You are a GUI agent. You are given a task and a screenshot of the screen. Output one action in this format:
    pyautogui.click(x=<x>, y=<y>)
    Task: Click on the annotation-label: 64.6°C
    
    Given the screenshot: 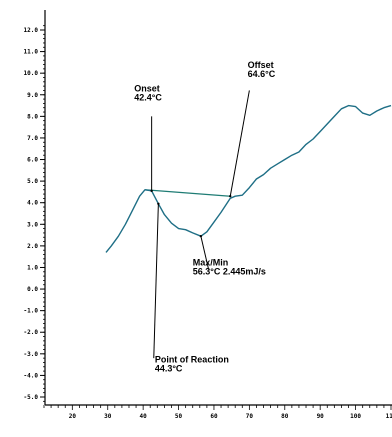 What is the action you would take?
    pyautogui.click(x=262, y=74)
    